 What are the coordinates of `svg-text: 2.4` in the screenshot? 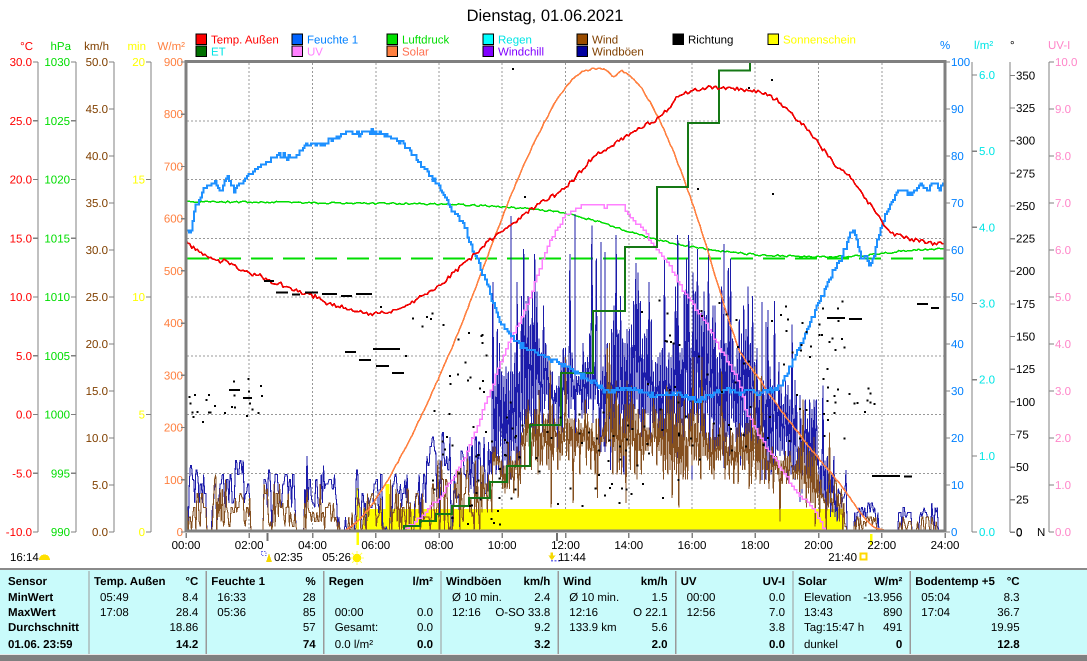 It's located at (542, 598).